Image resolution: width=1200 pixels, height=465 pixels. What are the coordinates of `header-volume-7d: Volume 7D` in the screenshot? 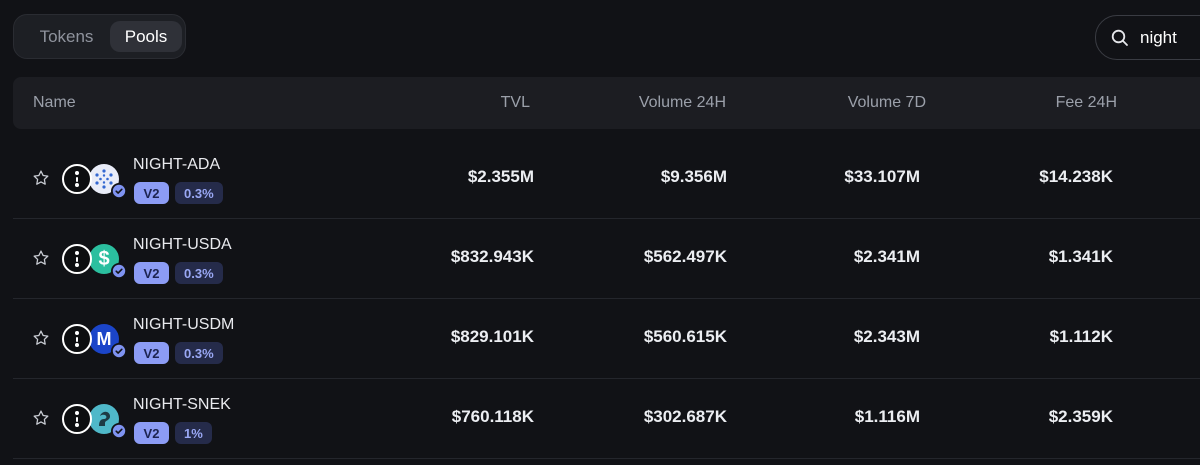 It's located at (886, 102).